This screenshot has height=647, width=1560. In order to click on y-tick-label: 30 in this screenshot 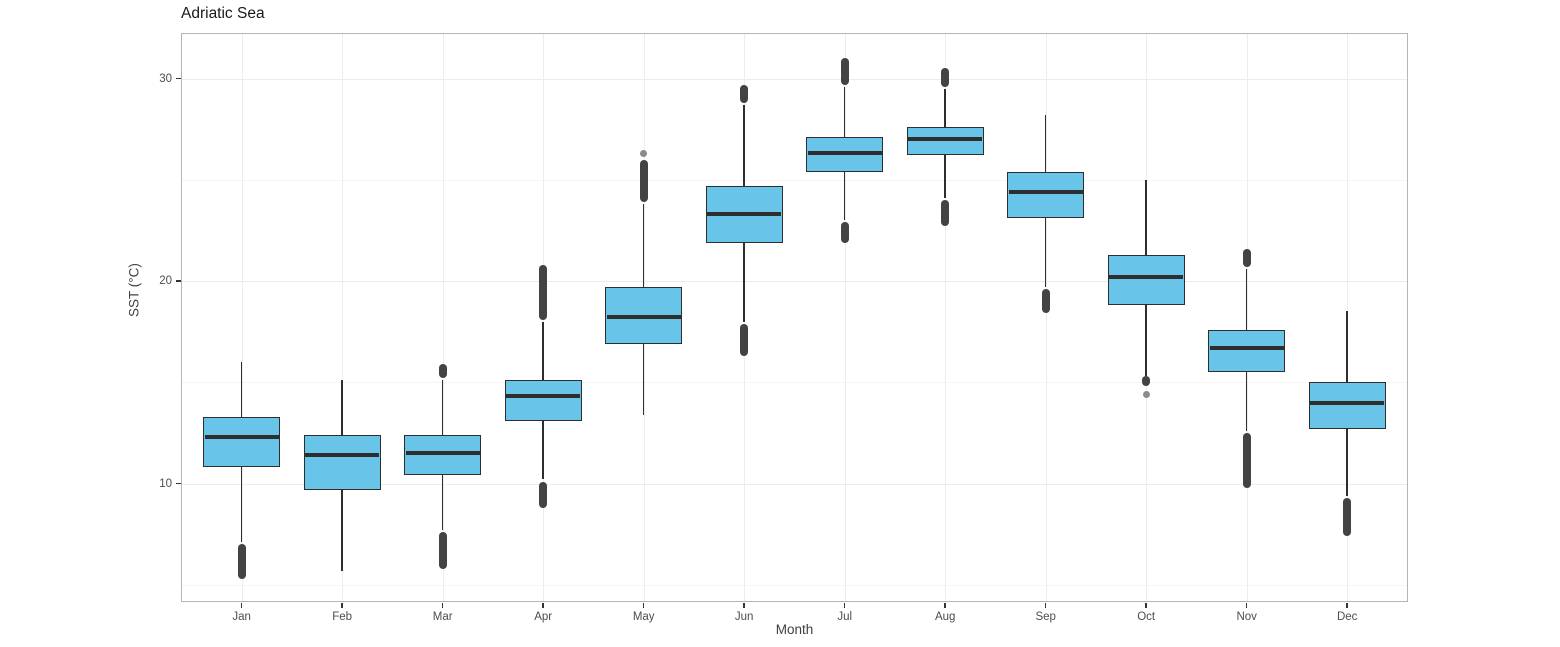, I will do `click(165, 78)`.